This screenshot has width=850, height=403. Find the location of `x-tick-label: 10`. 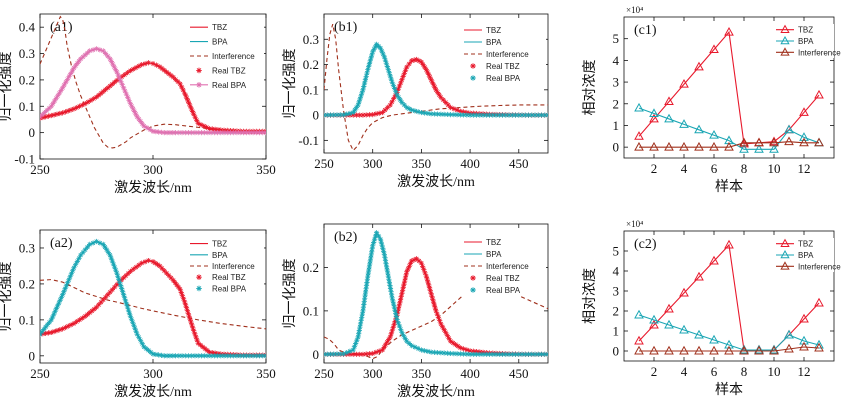

x-tick-label: 10 is located at coordinates (774, 371).